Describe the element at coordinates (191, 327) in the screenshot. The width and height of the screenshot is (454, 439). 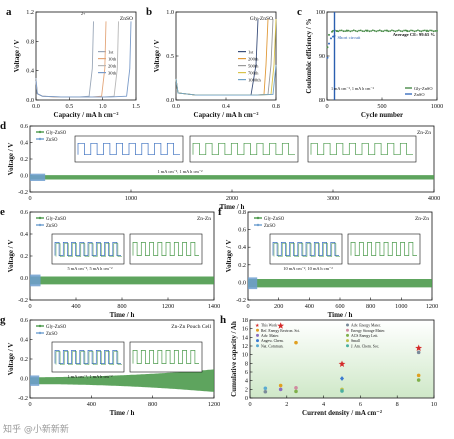
I see `corner-label: Zn-Zn Pouch Cell` at that location.